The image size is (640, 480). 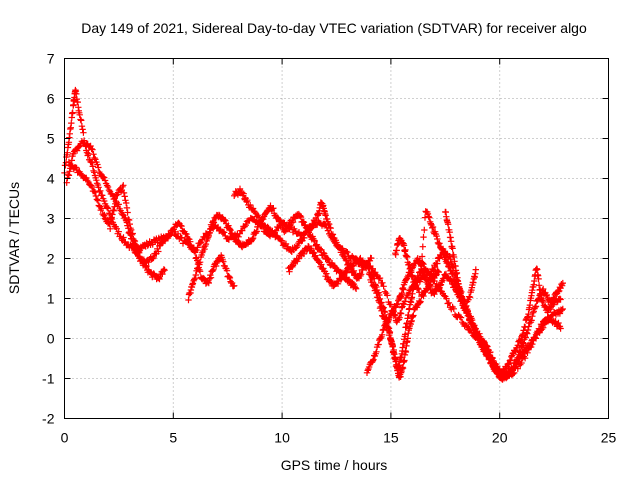 What do you see at coordinates (609, 438) in the screenshot?
I see `x-tick-label: 25` at bounding box center [609, 438].